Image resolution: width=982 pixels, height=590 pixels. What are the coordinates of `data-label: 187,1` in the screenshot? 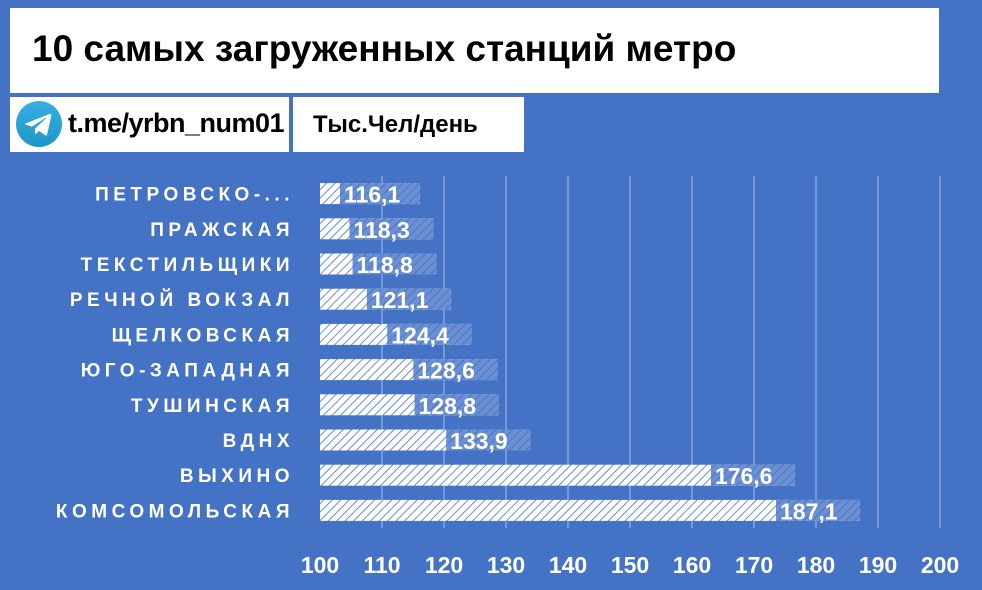 It's located at (809, 511).